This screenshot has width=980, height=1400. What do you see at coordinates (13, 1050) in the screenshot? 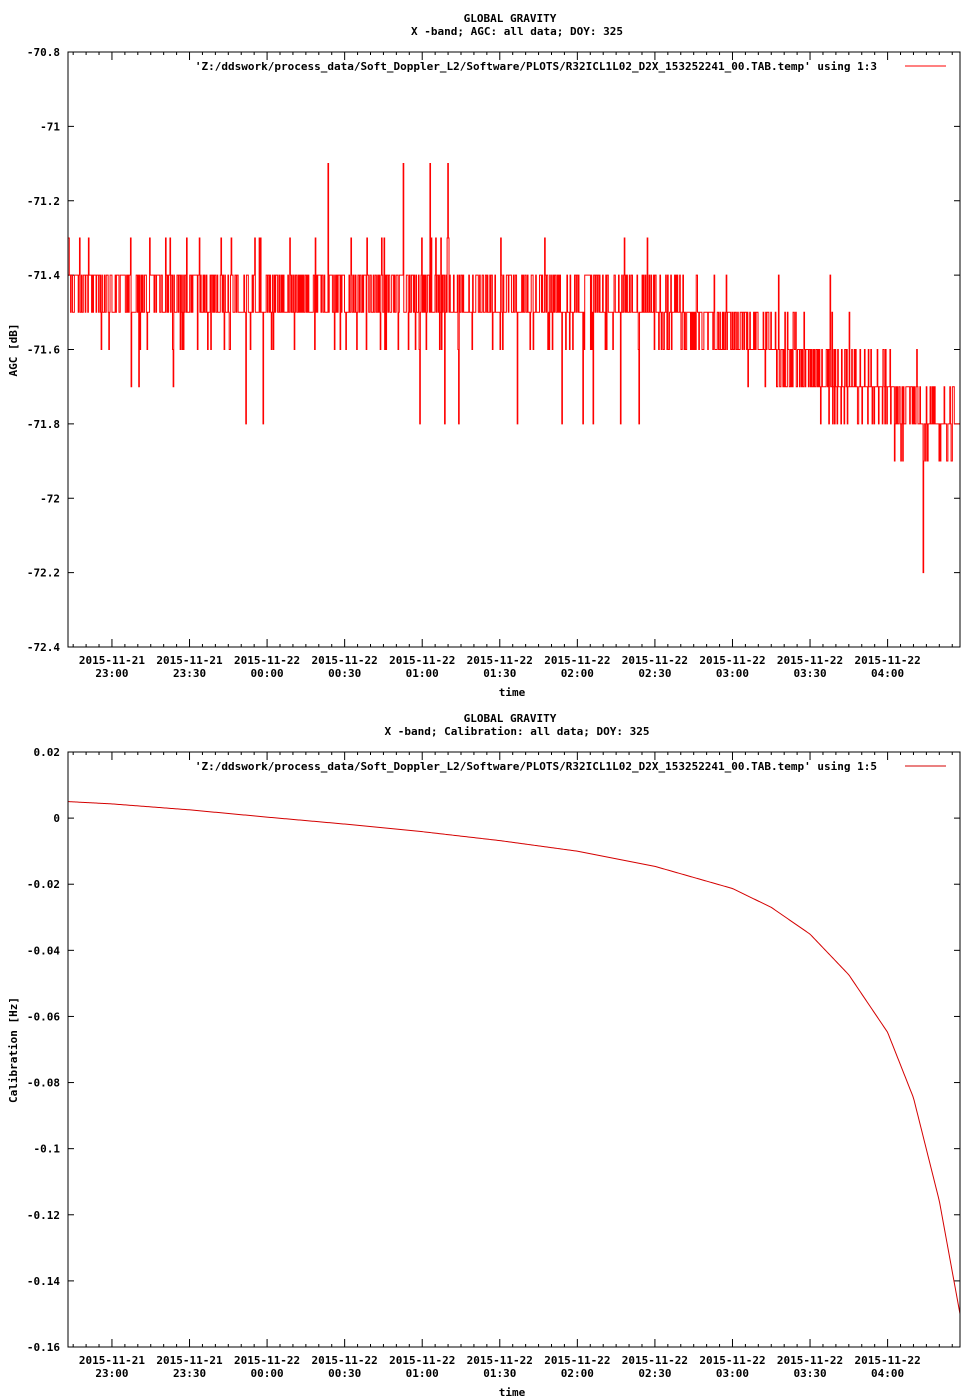
I see `y-axis-label: Calibration [Hz]` at bounding box center [13, 1050].